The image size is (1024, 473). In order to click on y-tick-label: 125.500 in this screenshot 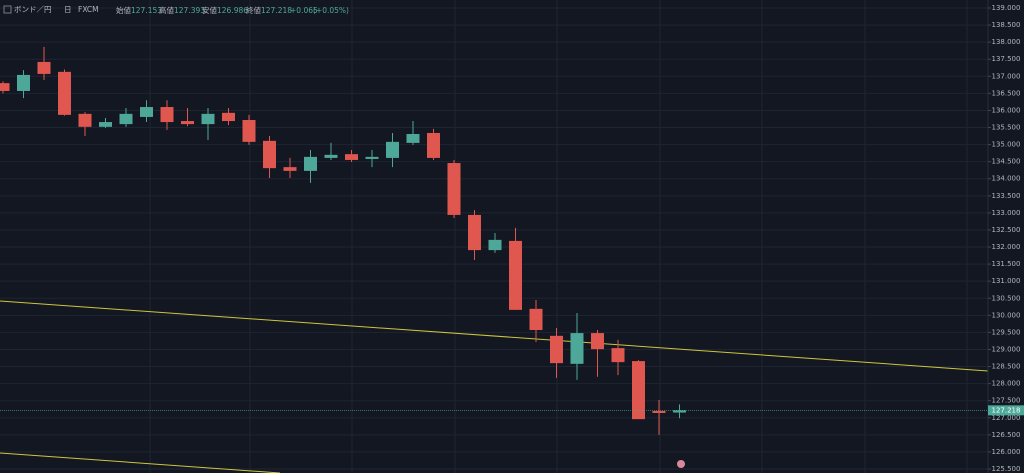, I will do `click(1006, 469)`.